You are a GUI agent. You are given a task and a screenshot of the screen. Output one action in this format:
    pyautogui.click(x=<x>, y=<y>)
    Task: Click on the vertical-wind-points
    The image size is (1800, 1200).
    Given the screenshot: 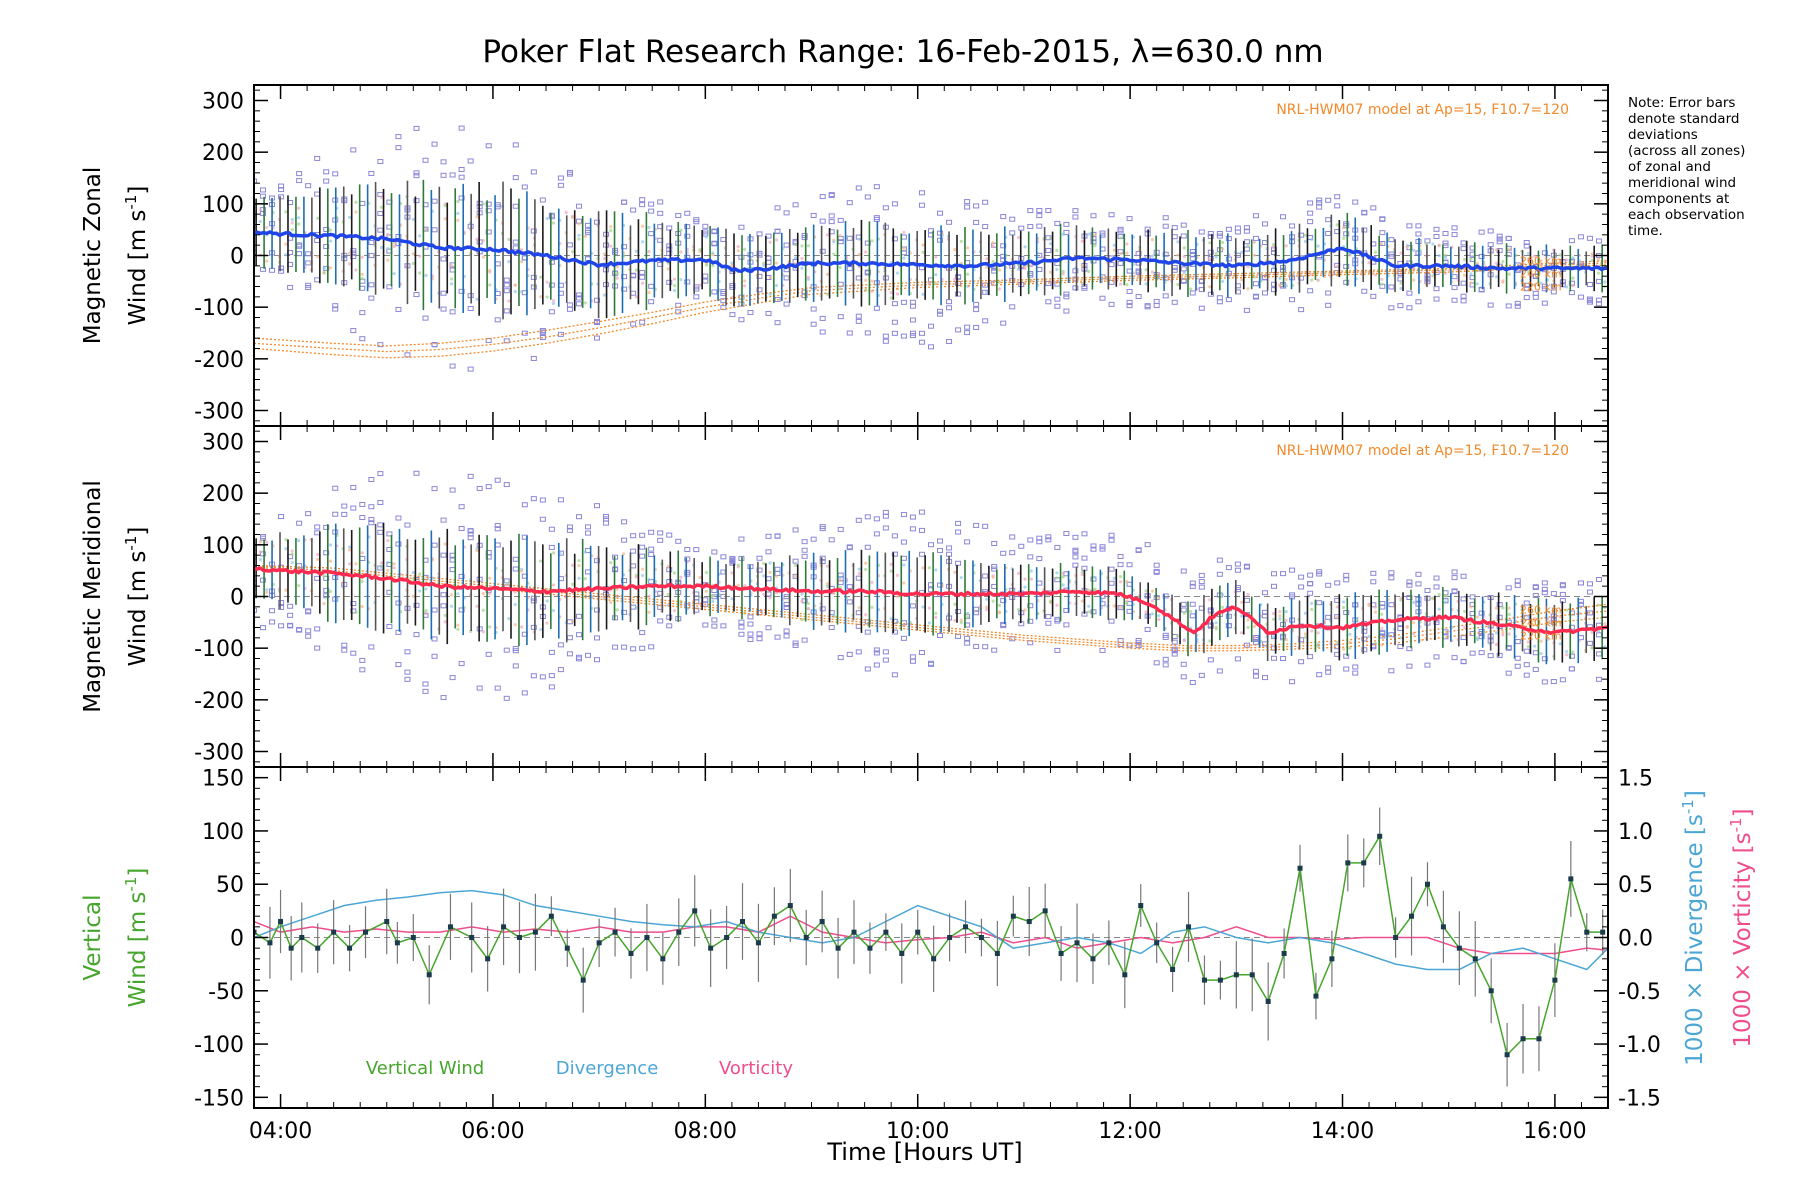 What is the action you would take?
    pyautogui.click(x=930, y=945)
    